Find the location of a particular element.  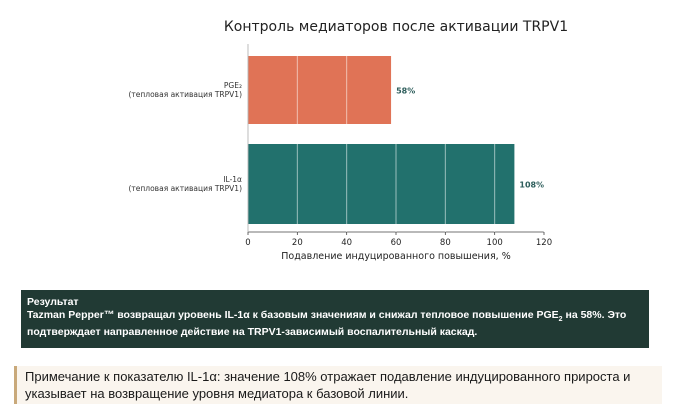

x-tick-label: 120 is located at coordinates (544, 243).